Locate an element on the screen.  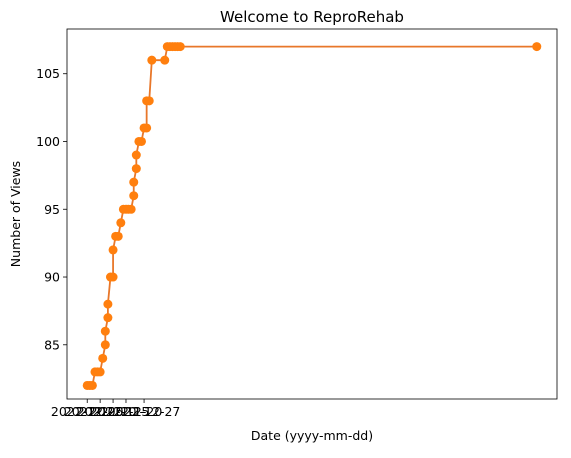
y-tick-label: 95 is located at coordinates (52, 209).